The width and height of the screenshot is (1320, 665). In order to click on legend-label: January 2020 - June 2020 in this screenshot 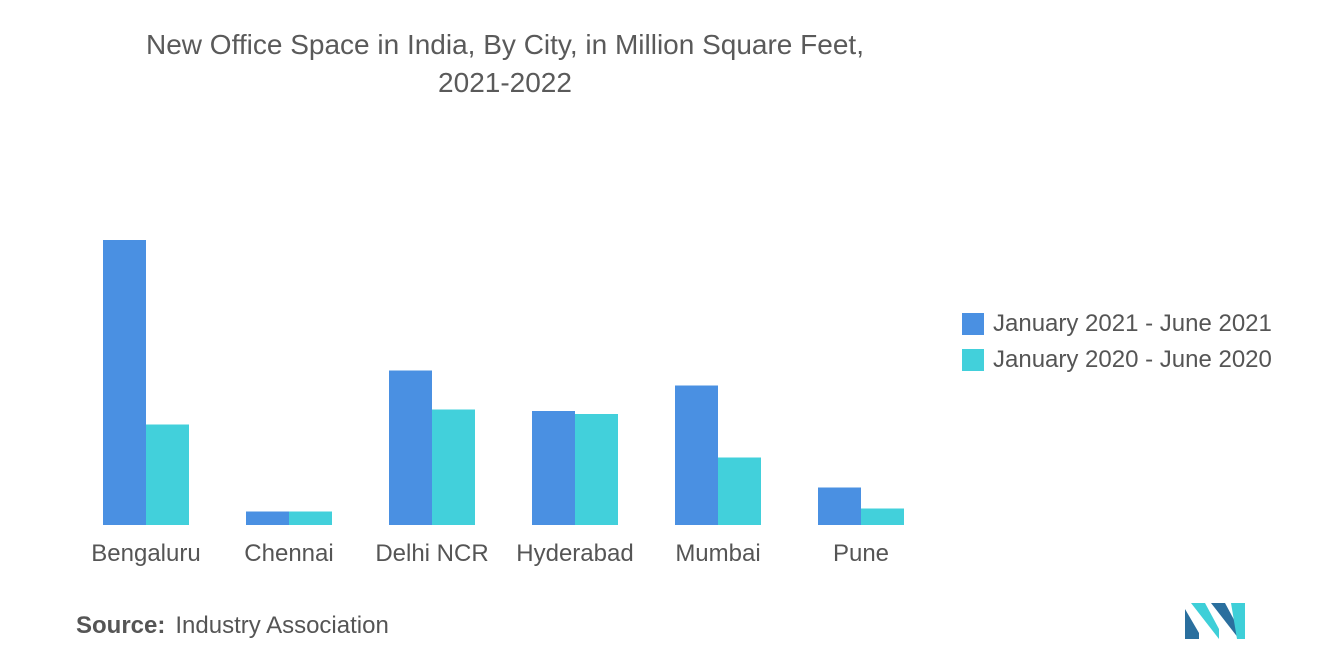, I will do `click(1132, 359)`.